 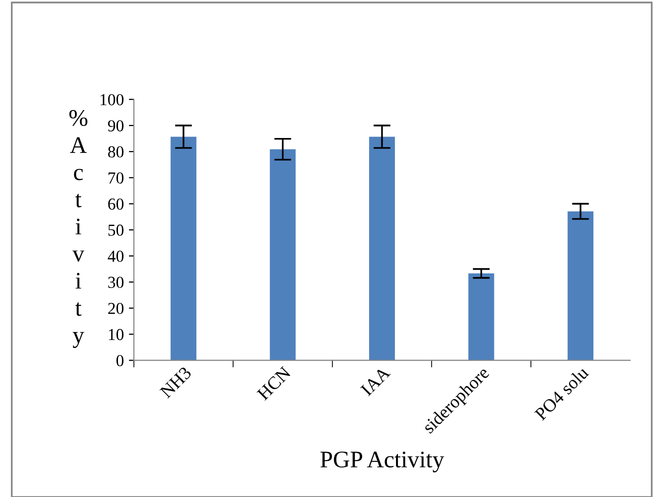 I want to click on y-tick-label: 30, so click(x=116, y=282).